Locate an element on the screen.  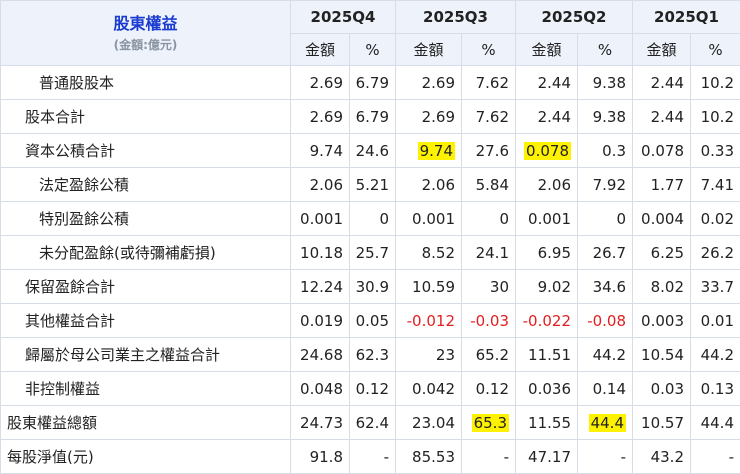
row-label: 其他權益合計 is located at coordinates (145, 320).